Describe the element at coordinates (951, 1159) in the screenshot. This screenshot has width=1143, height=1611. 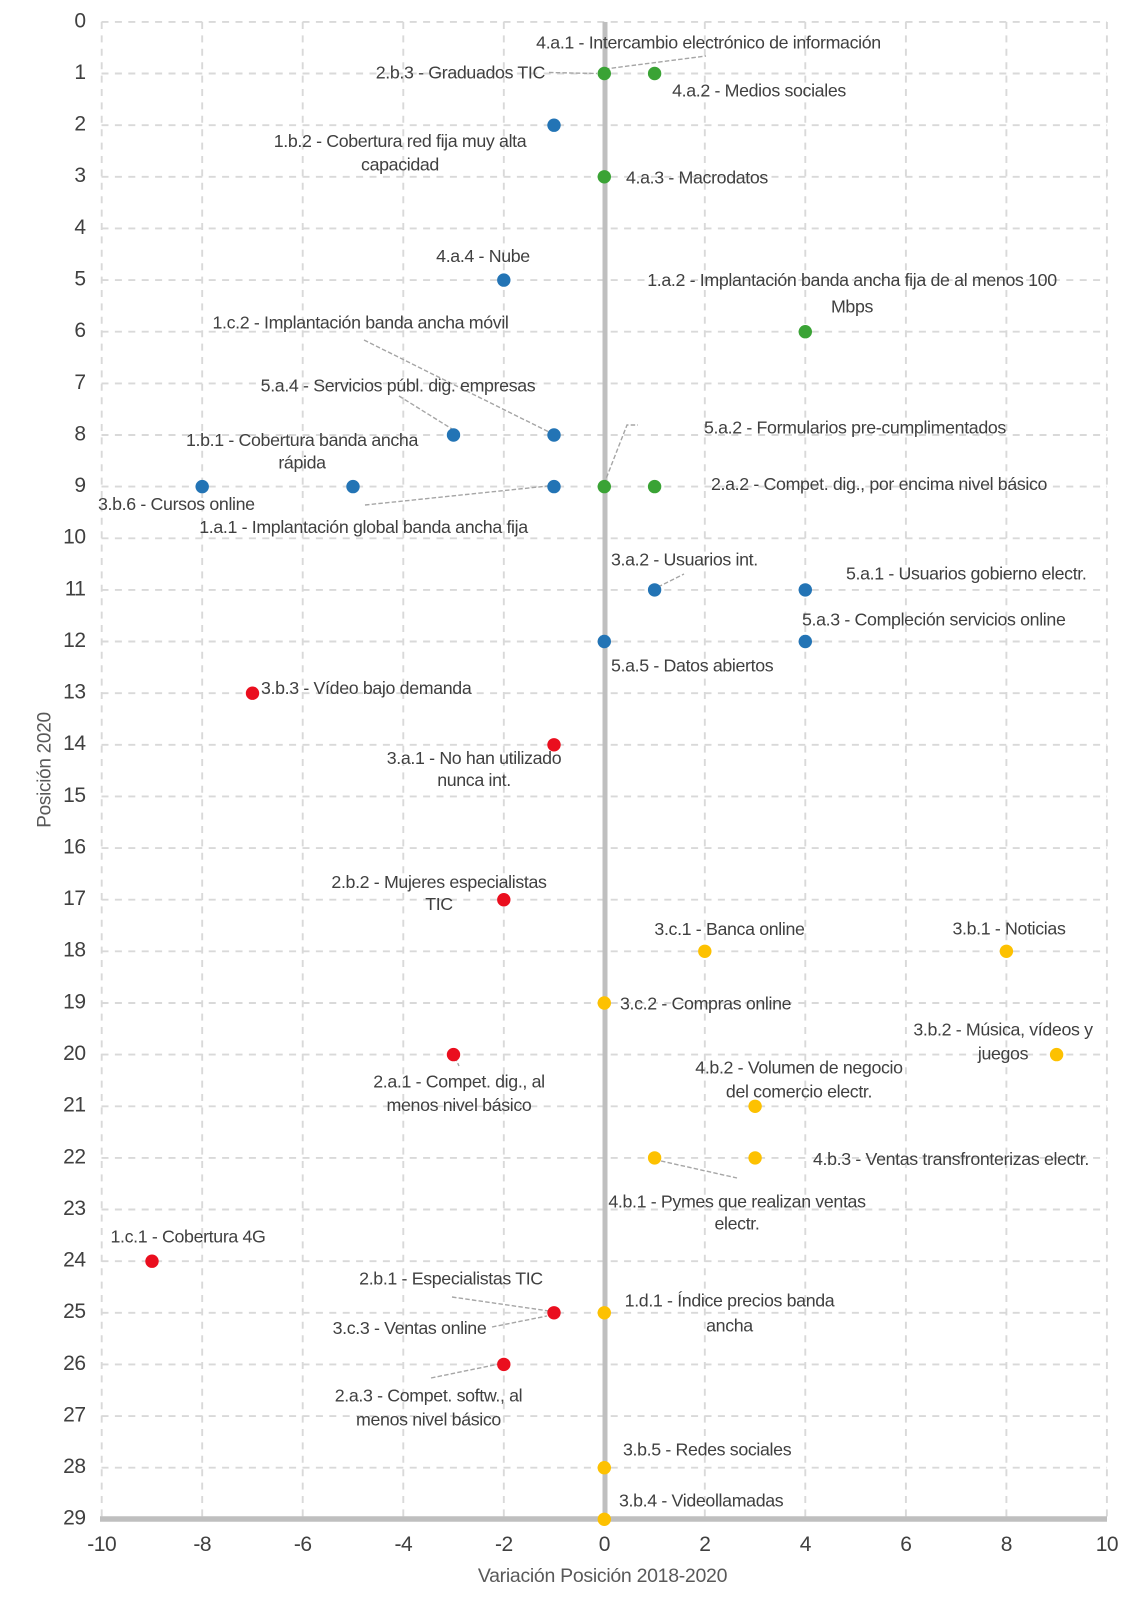
I see `svg-text:4.b.3 - Ventas transfronteriza: 4.b.3 - Ventas transfronterizas electr.` at that location.